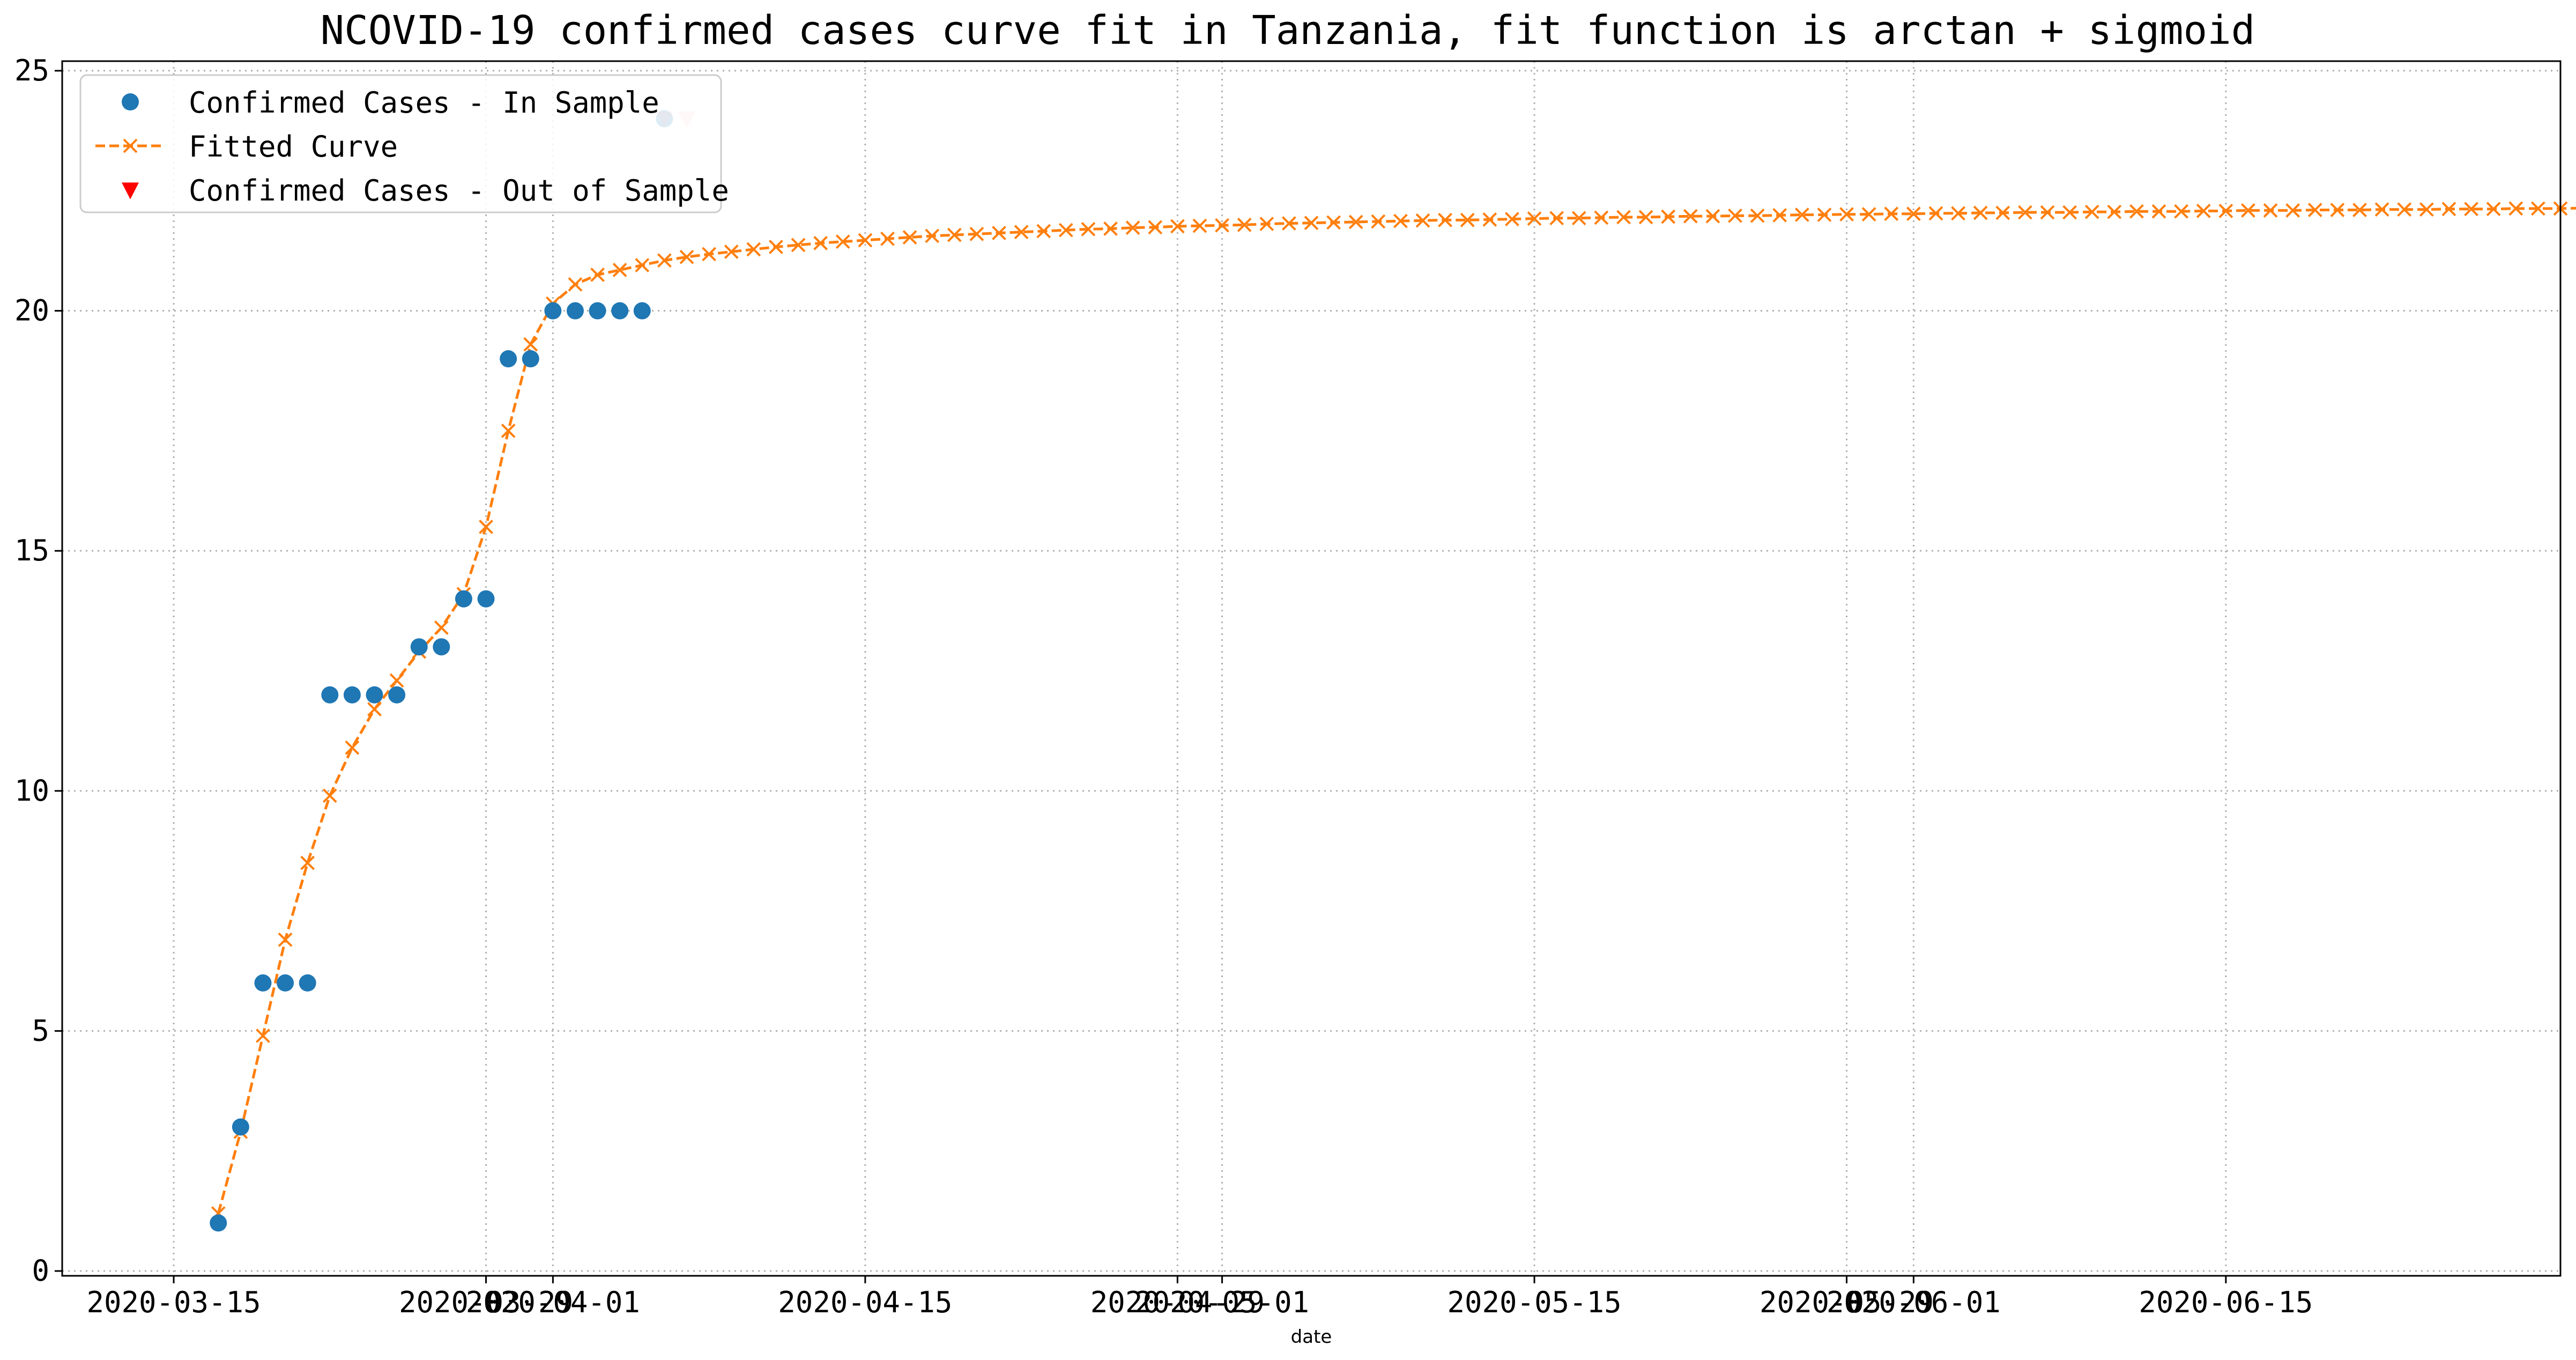 This screenshot has width=2576, height=1360. I want to click on y-tick-label: 10, so click(32, 791).